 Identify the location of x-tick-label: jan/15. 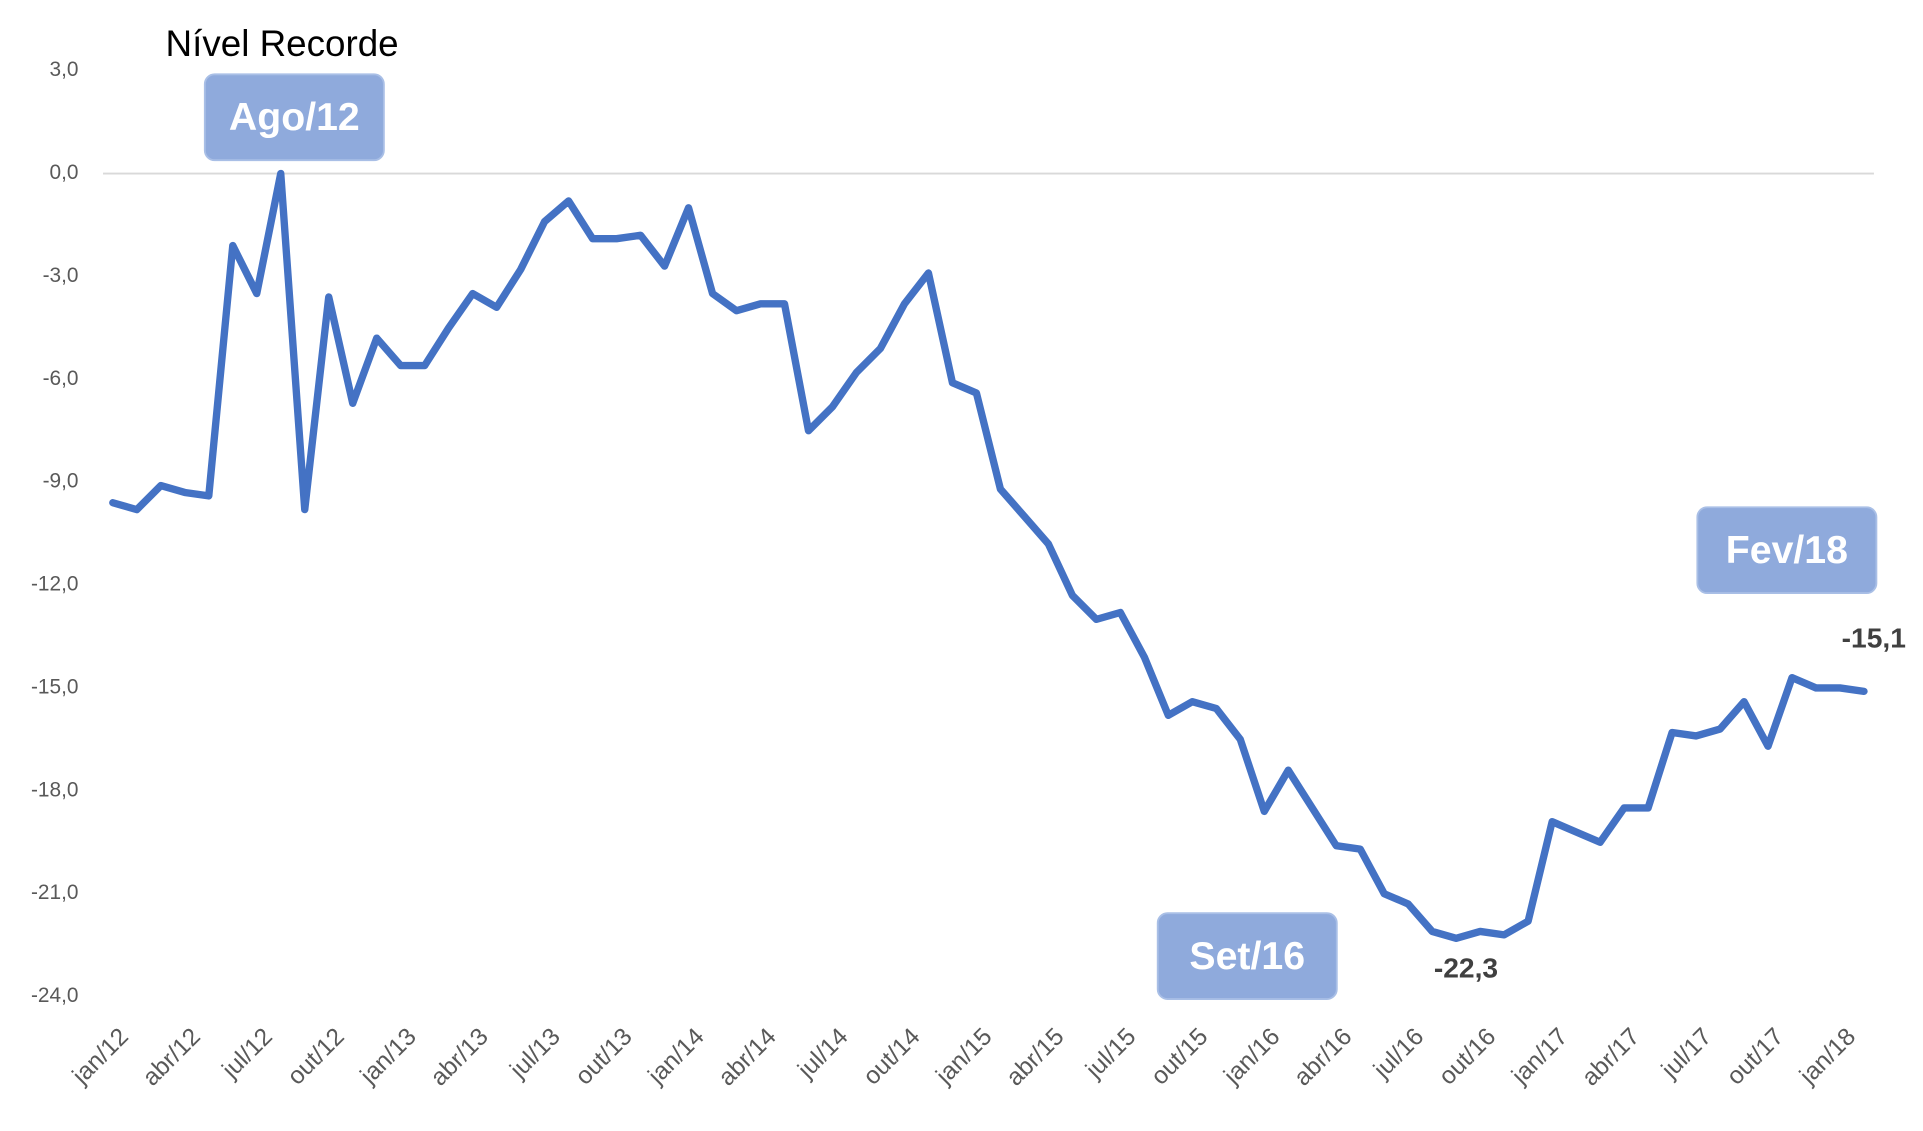
(963, 1056).